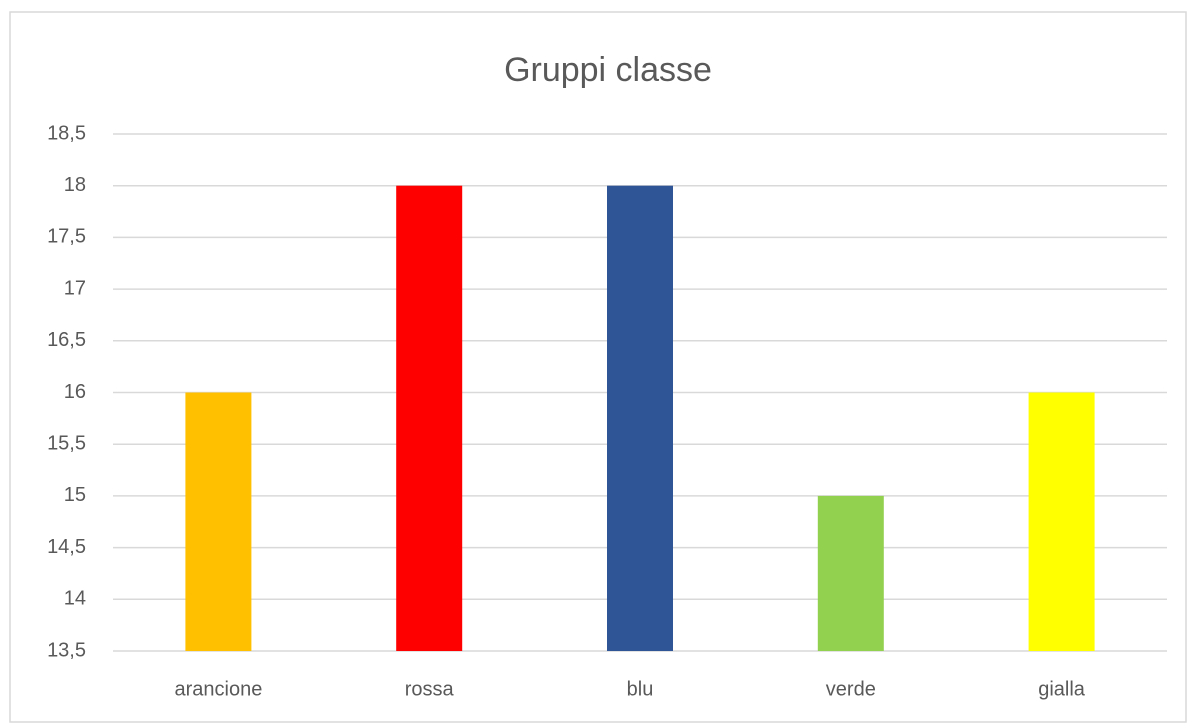 This screenshot has height=723, width=1187. Describe the element at coordinates (75, 599) in the screenshot. I see `y-tick-label: 14` at that location.